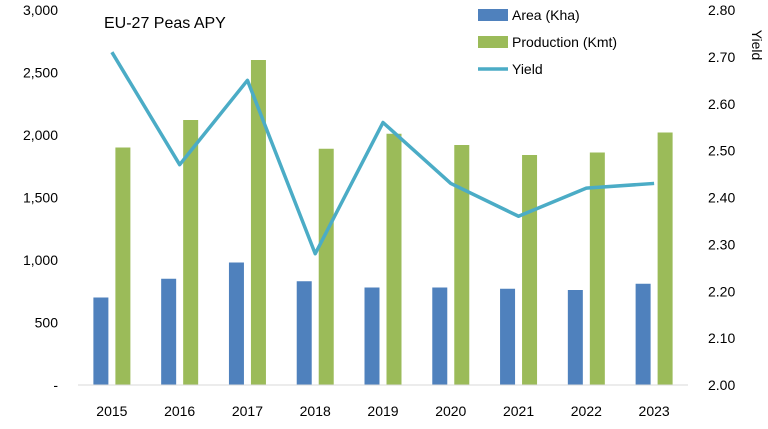  What do you see at coordinates (564, 42) in the screenshot?
I see `legend-label: Production (Kmt)` at bounding box center [564, 42].